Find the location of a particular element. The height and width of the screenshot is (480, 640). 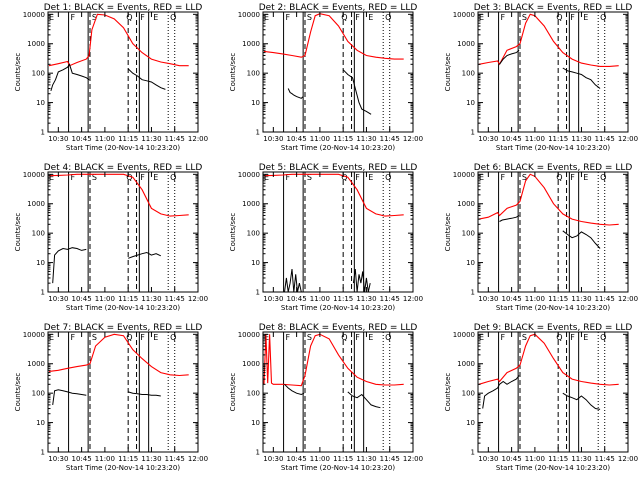

panel-title: Det 6: BLACK = Events, RED = LLD is located at coordinates (553, 168).